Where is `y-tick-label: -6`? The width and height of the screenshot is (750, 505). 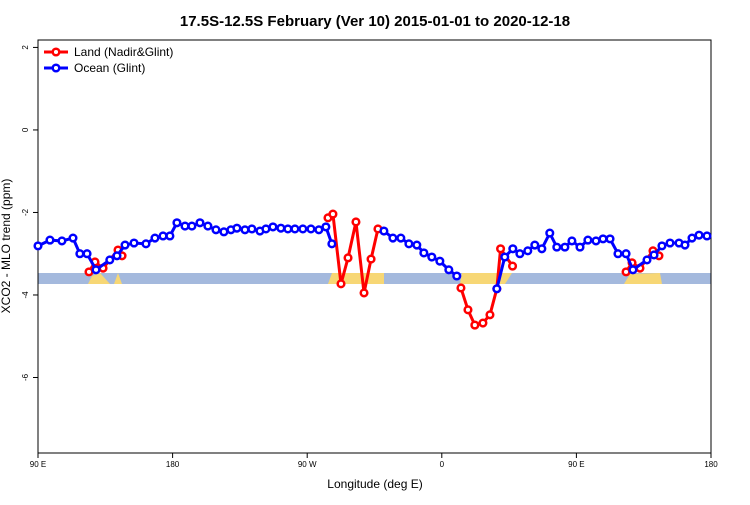
y-tick-label: -6 is located at coordinates (25, 377).